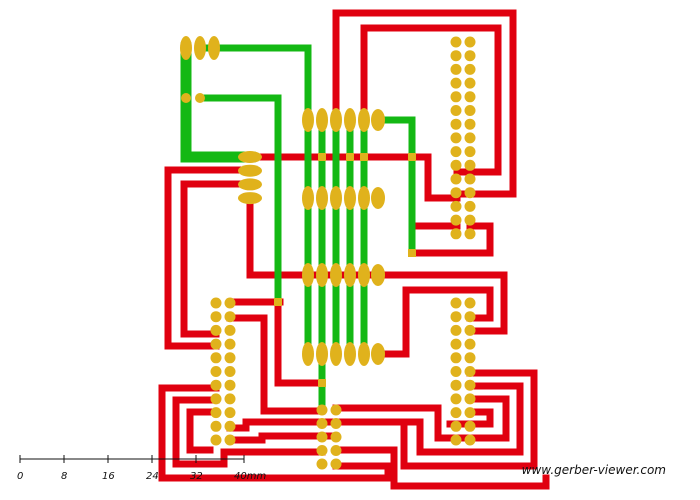 Image resolution: width=700 pixels, height=500 pixels. I want to click on green-trace-mid-riser, so click(239, 200).